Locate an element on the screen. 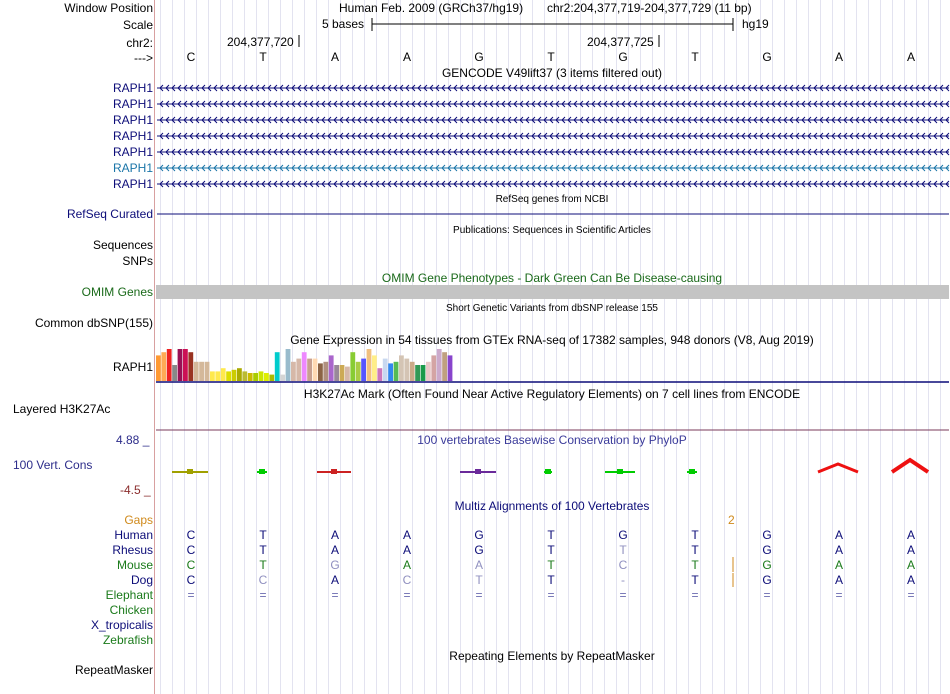 This screenshot has height=694, width=950. dbsnp-label: Common dbSNP(155) is located at coordinates (93, 323).